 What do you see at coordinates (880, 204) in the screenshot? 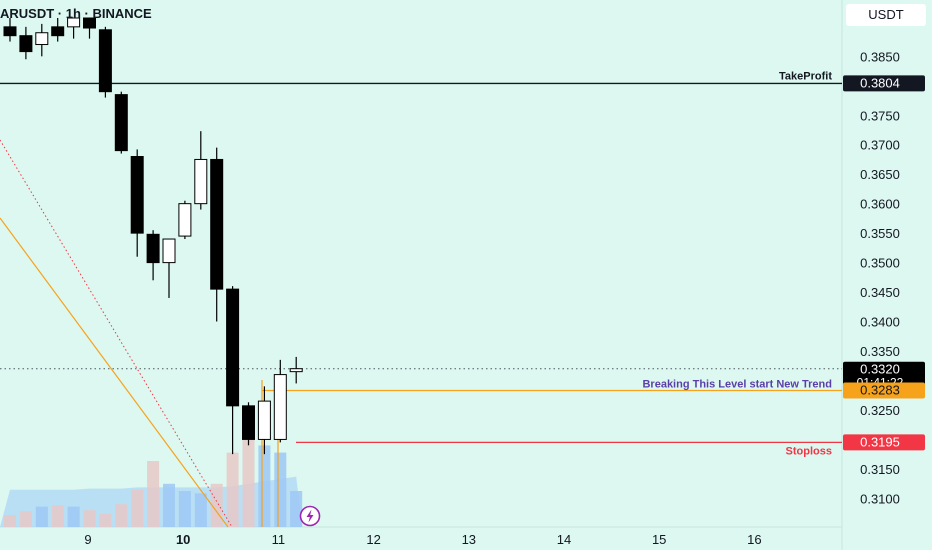
I see `price-tick-label: 0.3600` at bounding box center [880, 204].